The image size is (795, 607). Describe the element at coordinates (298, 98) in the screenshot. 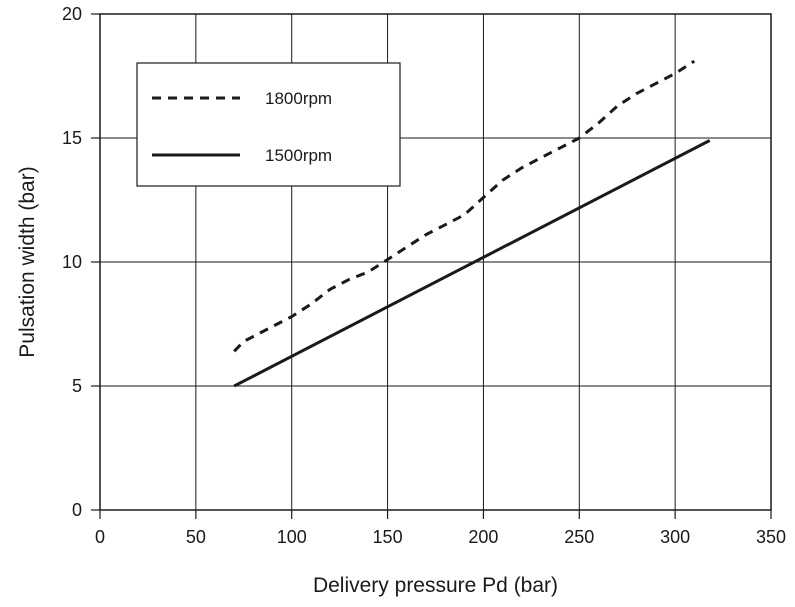

I see `legend-label-1800rpm: 1800rpm` at that location.